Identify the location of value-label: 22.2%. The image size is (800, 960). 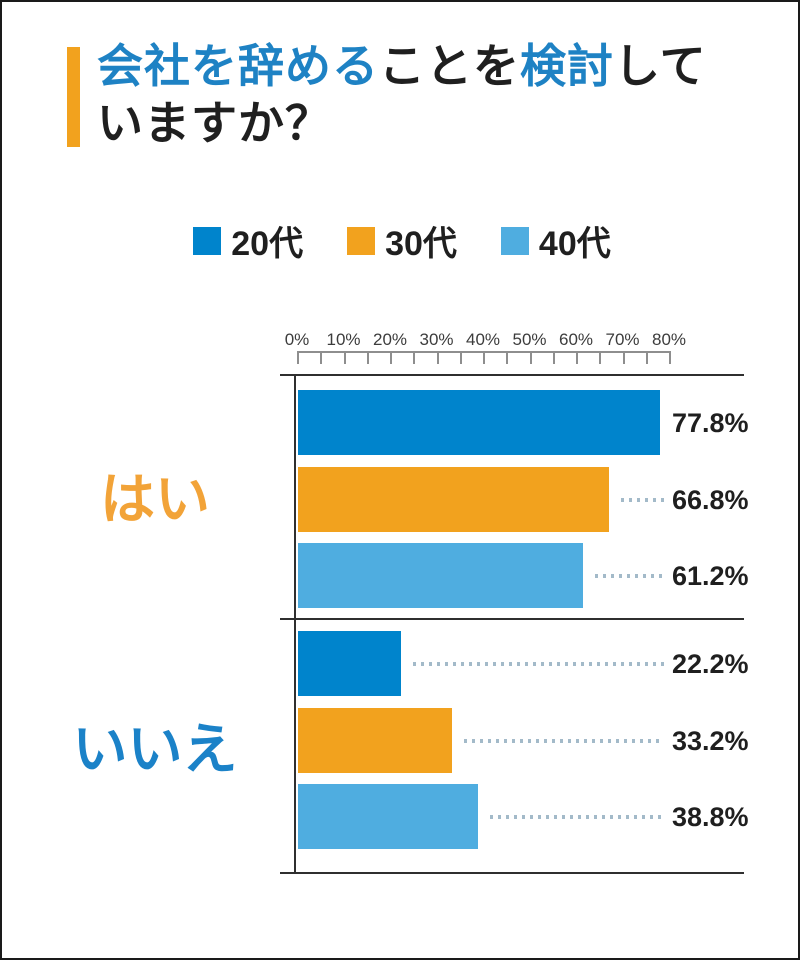
(710, 663).